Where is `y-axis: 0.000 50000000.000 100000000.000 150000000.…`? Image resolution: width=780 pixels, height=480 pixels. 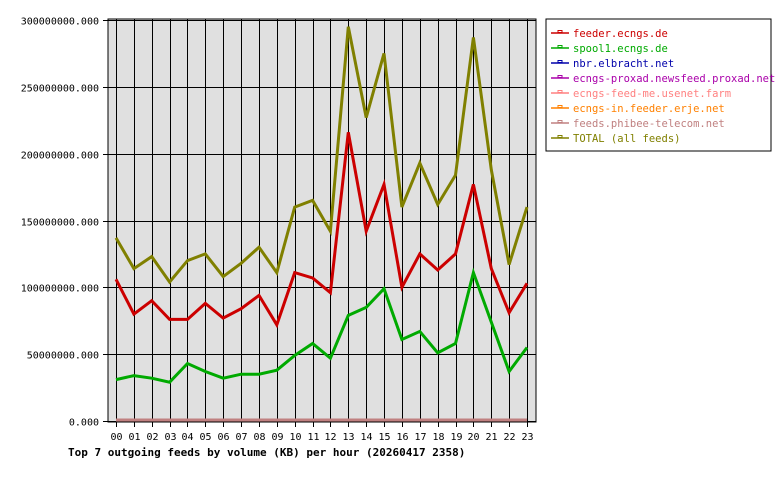 y-axis: 0.000 50000000.000 100000000.000 150000000.… is located at coordinates (64, 223).